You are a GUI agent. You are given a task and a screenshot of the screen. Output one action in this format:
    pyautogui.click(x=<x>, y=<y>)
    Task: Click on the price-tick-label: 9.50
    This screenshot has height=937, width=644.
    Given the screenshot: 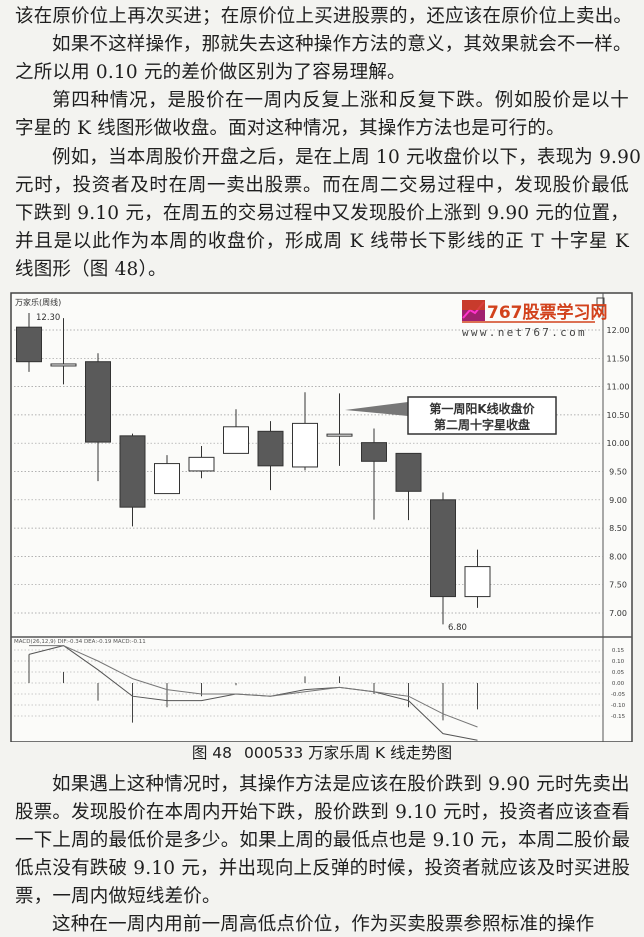 What is the action you would take?
    pyautogui.click(x=618, y=472)
    